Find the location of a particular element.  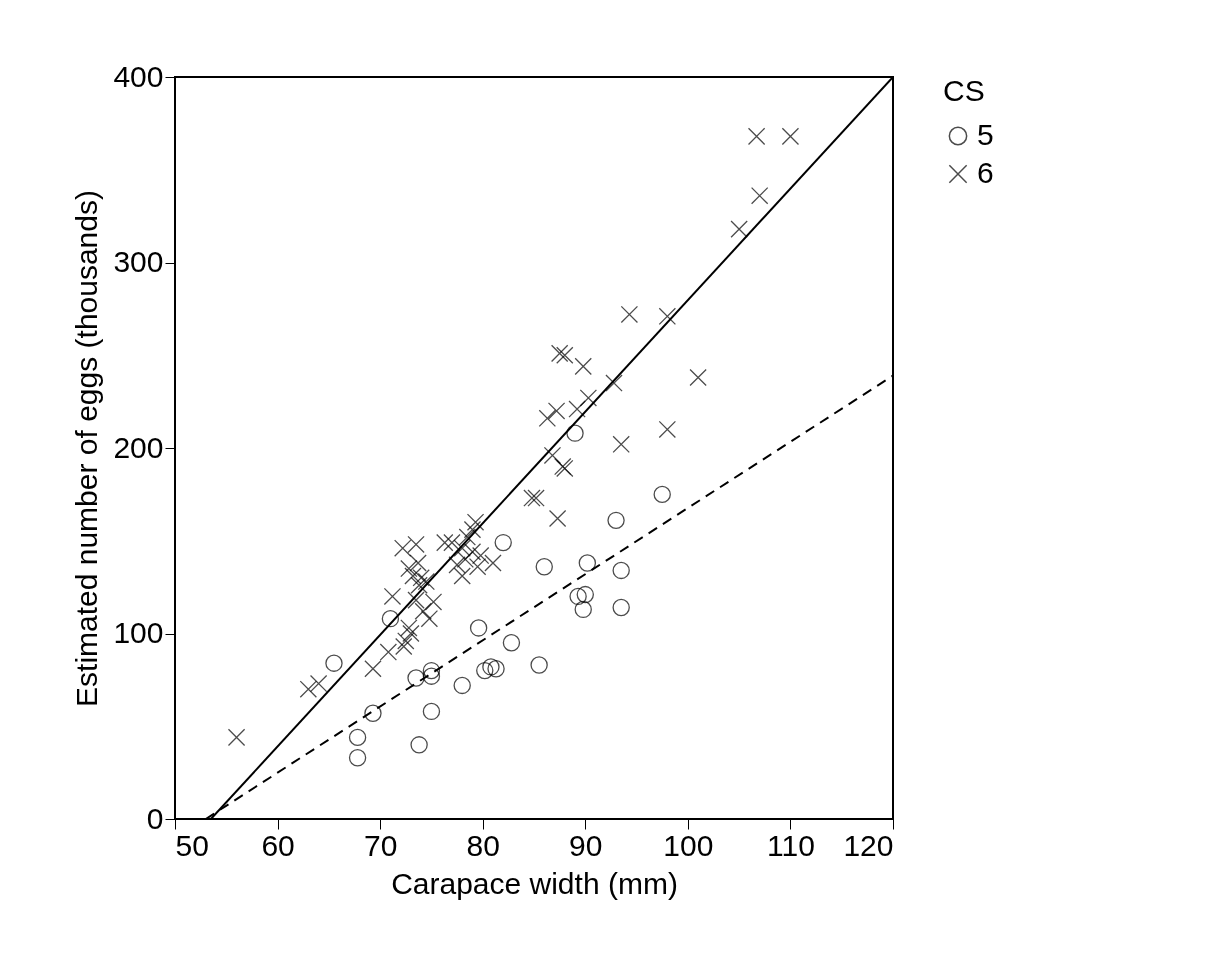

x-tick-label: 90 is located at coordinates (586, 845).